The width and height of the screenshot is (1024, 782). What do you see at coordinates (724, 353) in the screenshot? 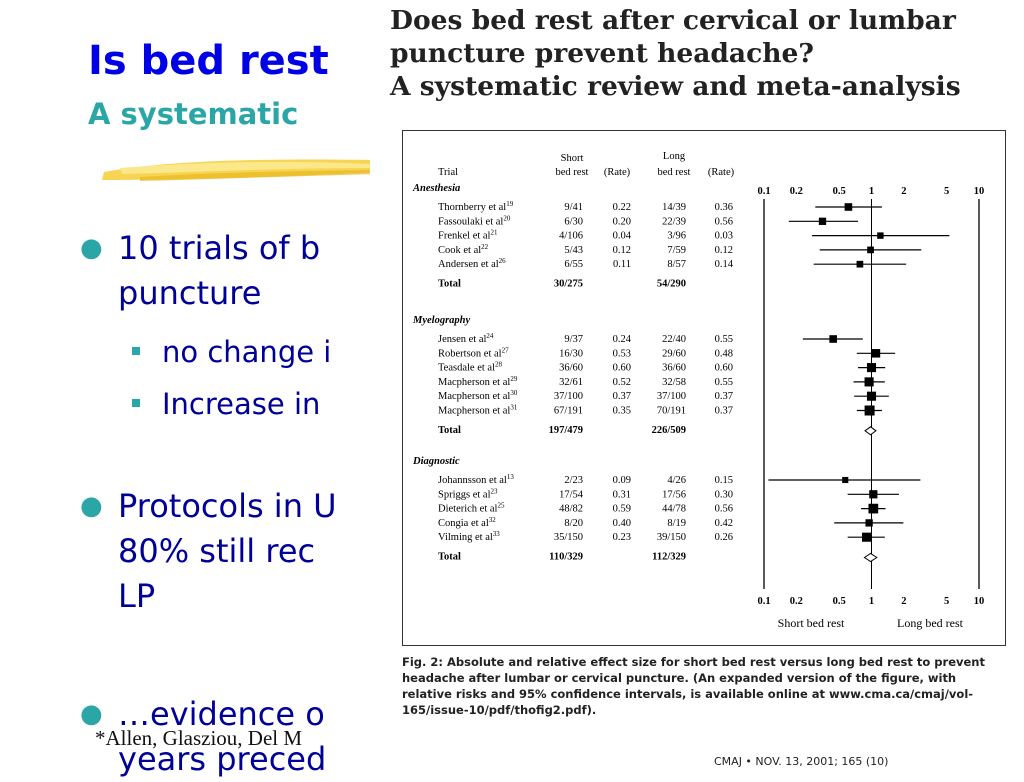
I see `long-rate: 0.48` at bounding box center [724, 353].